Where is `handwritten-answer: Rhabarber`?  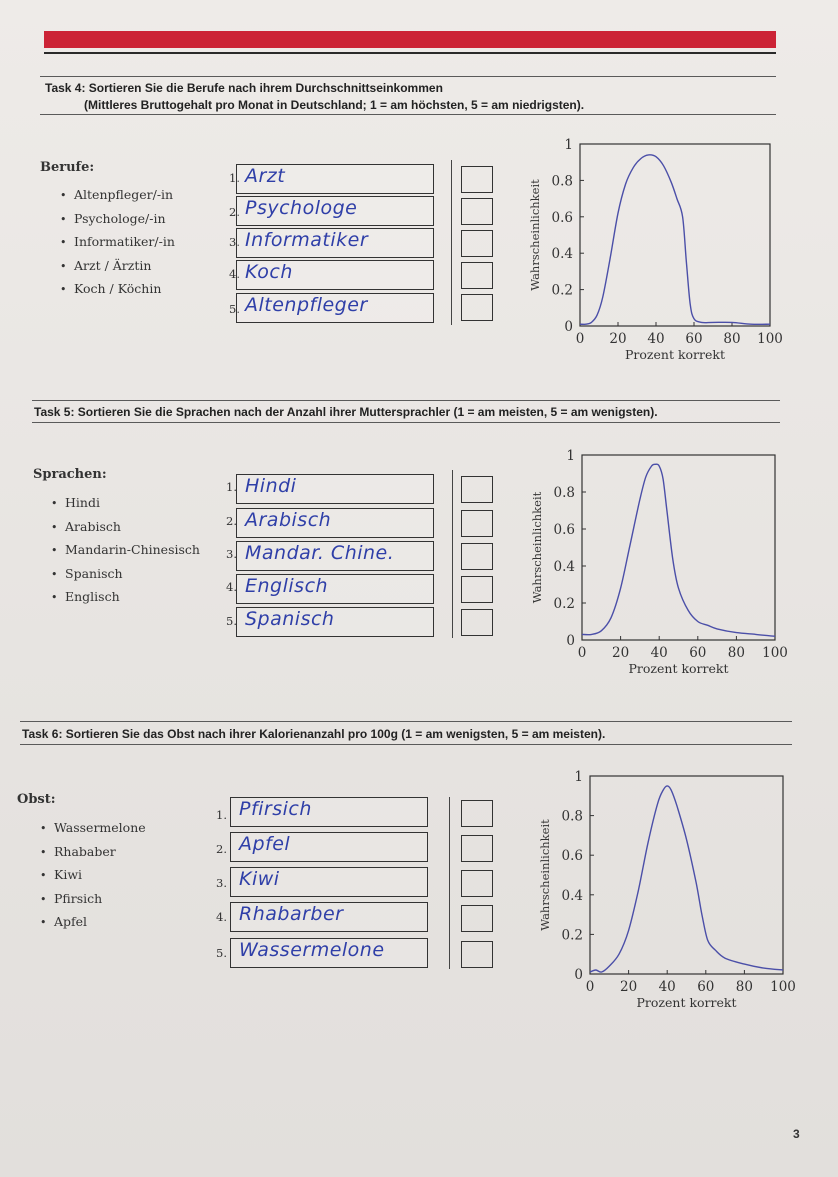
handwritten-answer: Rhabarber is located at coordinates (291, 914).